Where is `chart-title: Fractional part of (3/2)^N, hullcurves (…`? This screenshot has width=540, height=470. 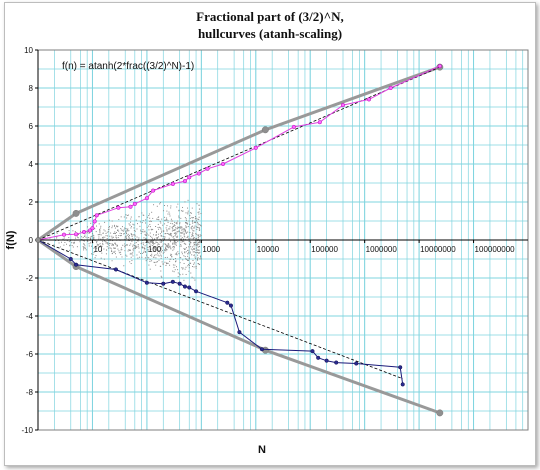 chart-title: Fractional part of (3/2)^N, hullcurves (… is located at coordinates (270, 25).